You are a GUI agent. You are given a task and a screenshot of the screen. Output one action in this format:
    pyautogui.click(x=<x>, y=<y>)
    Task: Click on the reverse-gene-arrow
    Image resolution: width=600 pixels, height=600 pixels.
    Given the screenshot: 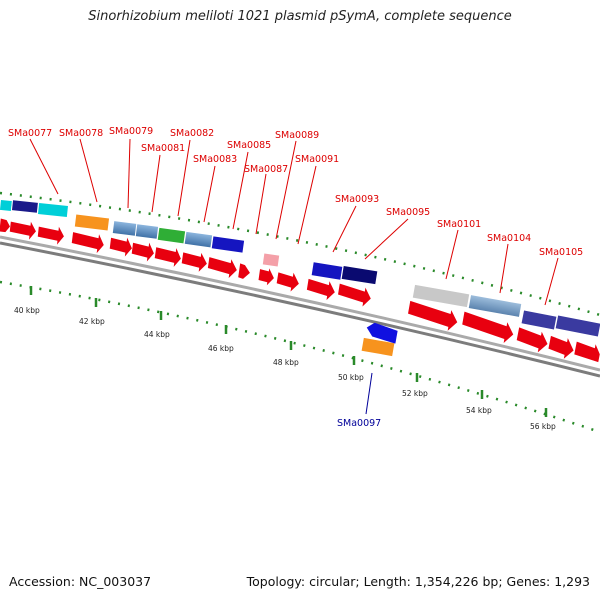 What is the action you would take?
    pyautogui.click(x=382, y=333)
    